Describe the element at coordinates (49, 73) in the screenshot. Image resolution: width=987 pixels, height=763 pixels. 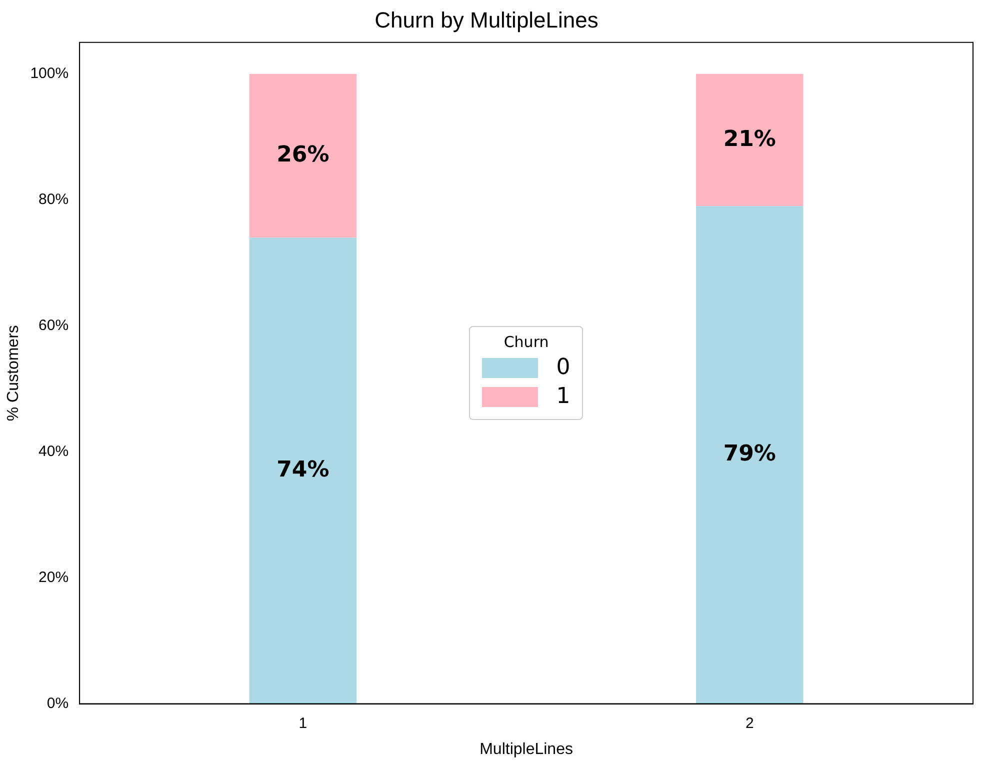
I see `y-tick-label: 100%` at that location.